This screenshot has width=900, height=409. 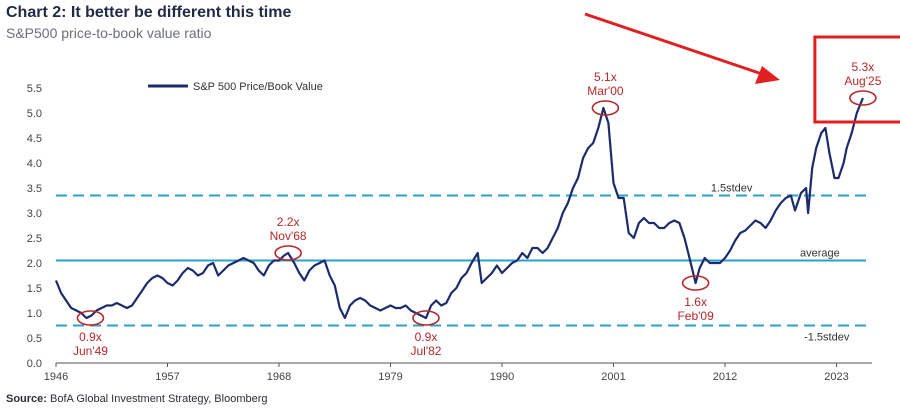 I want to click on highlight-arrow-head, so click(x=767, y=75).